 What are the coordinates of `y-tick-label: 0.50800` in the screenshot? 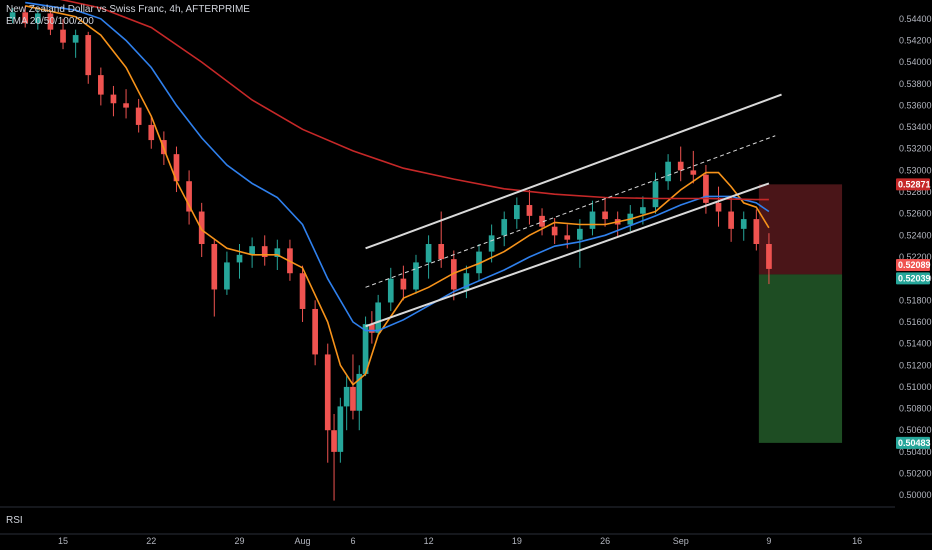 It's located at (915, 409).